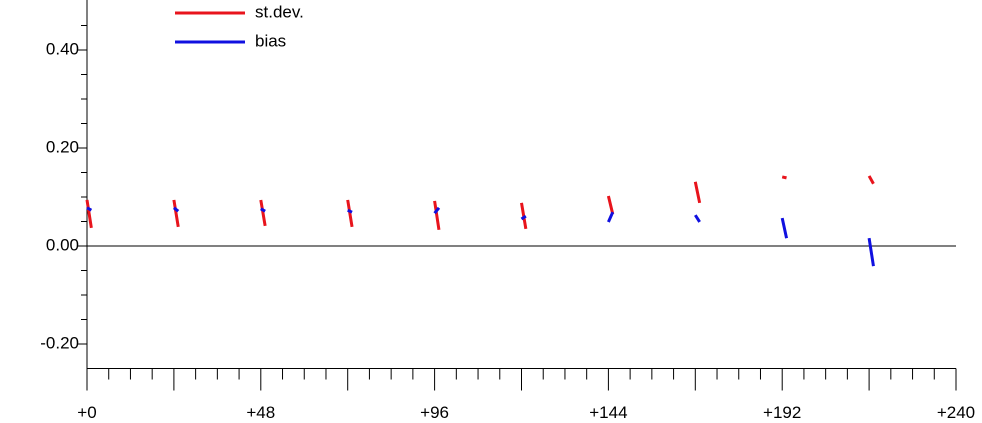 The image size is (982, 423). What do you see at coordinates (782, 412) in the screenshot?
I see `x-tick-label: +192` at bounding box center [782, 412].